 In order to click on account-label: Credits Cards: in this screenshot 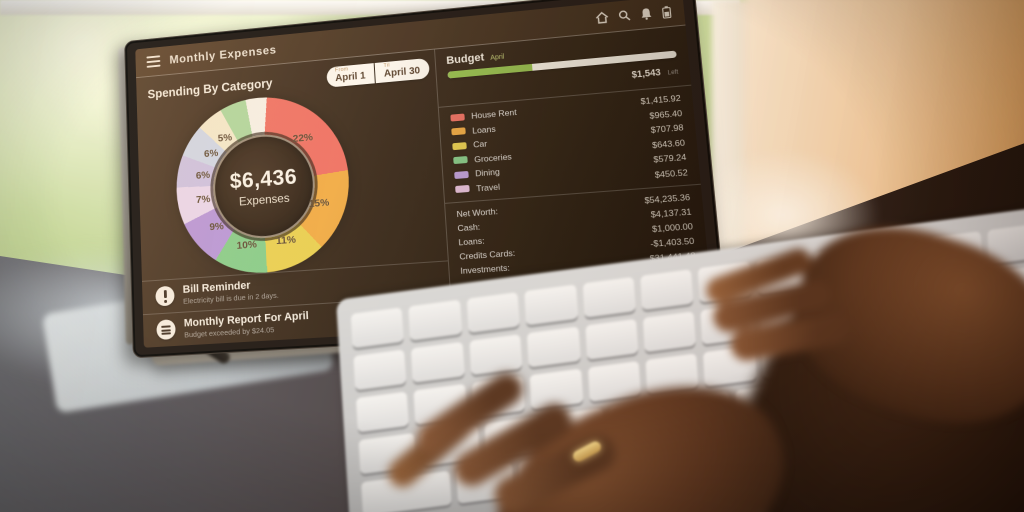, I will do `click(487, 254)`.